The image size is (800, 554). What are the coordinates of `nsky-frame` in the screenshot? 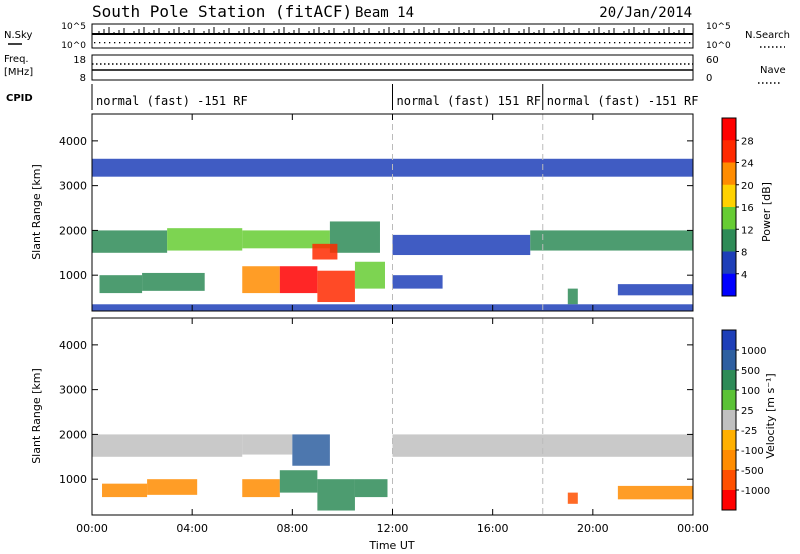 It's located at (392, 36).